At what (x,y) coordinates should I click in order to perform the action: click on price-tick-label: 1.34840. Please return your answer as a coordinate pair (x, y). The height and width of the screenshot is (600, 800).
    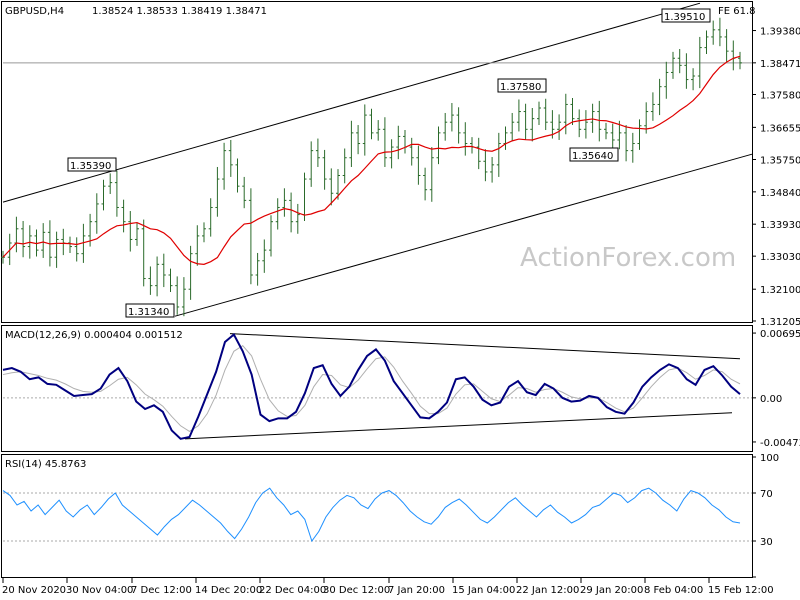
    Looking at the image, I should click on (780, 193).